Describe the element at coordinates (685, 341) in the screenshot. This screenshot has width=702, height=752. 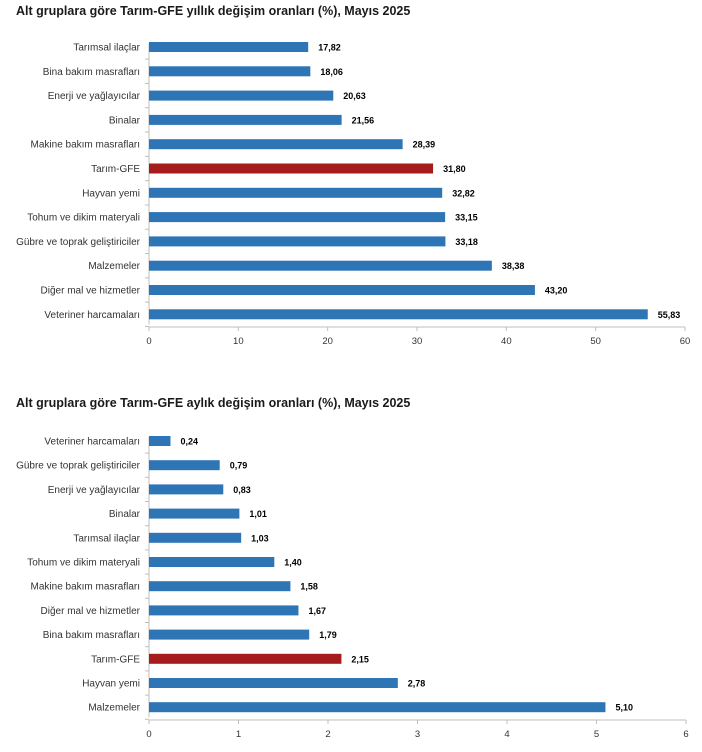
I see `x-tick-label: 60` at that location.